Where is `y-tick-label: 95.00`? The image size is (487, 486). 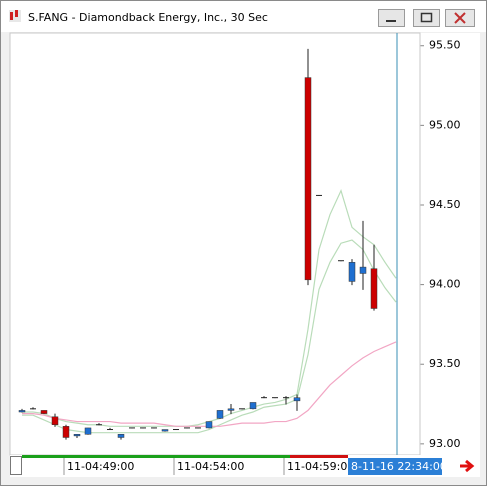 y-tick-label: 95.00 is located at coordinates (445, 124).